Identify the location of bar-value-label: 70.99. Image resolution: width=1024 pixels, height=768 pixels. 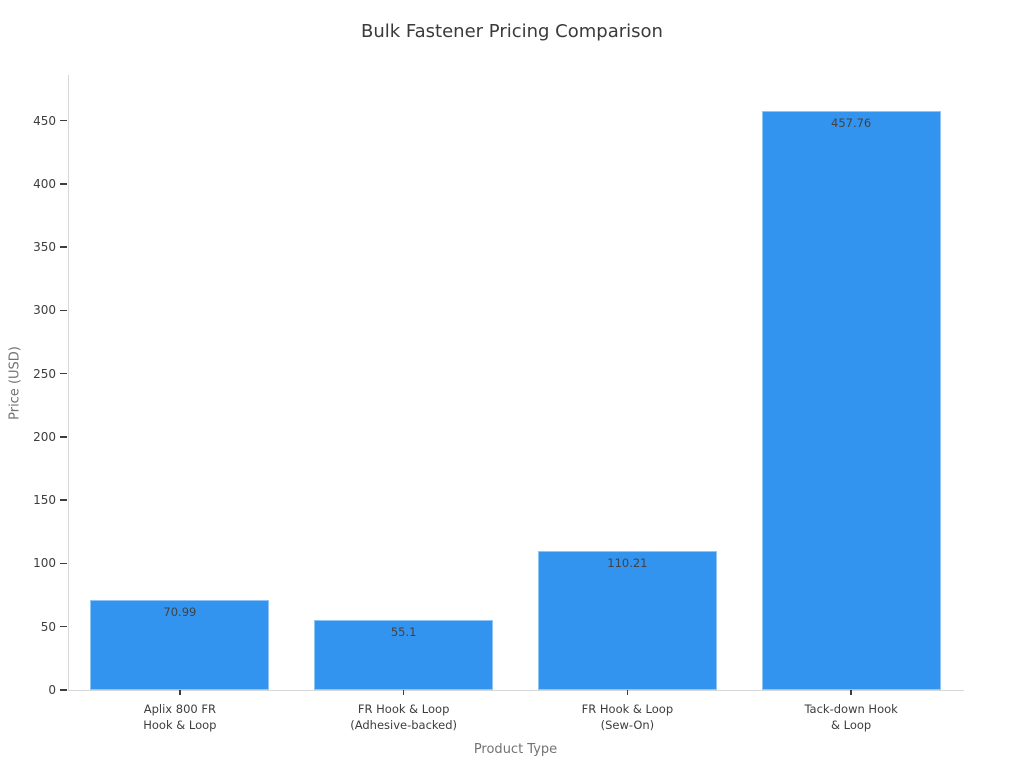
(180, 612).